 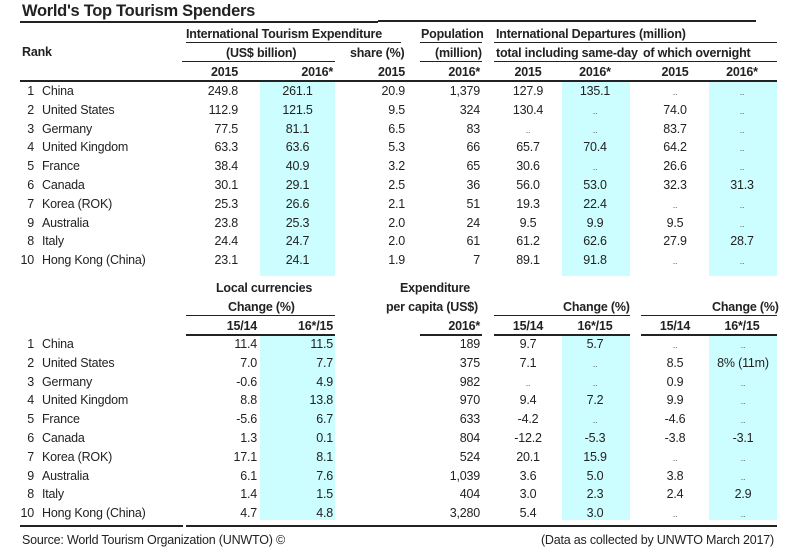 What do you see at coordinates (246, 419) in the screenshot?
I see `lc-1514-cell: -5.6` at bounding box center [246, 419].